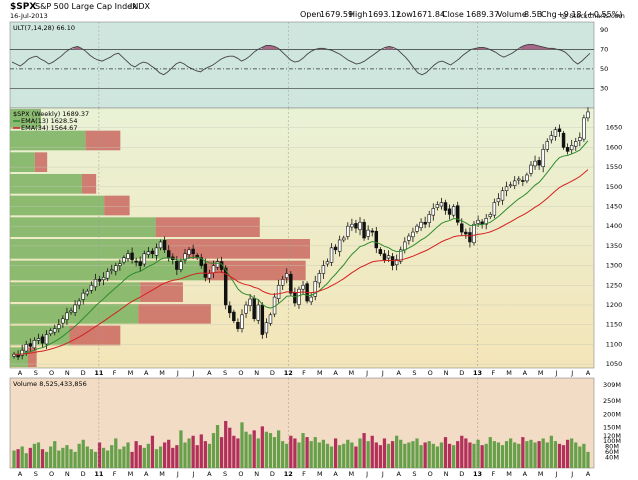 The image size is (638, 480). I want to click on price-x-tick-label: M, so click(509, 373).